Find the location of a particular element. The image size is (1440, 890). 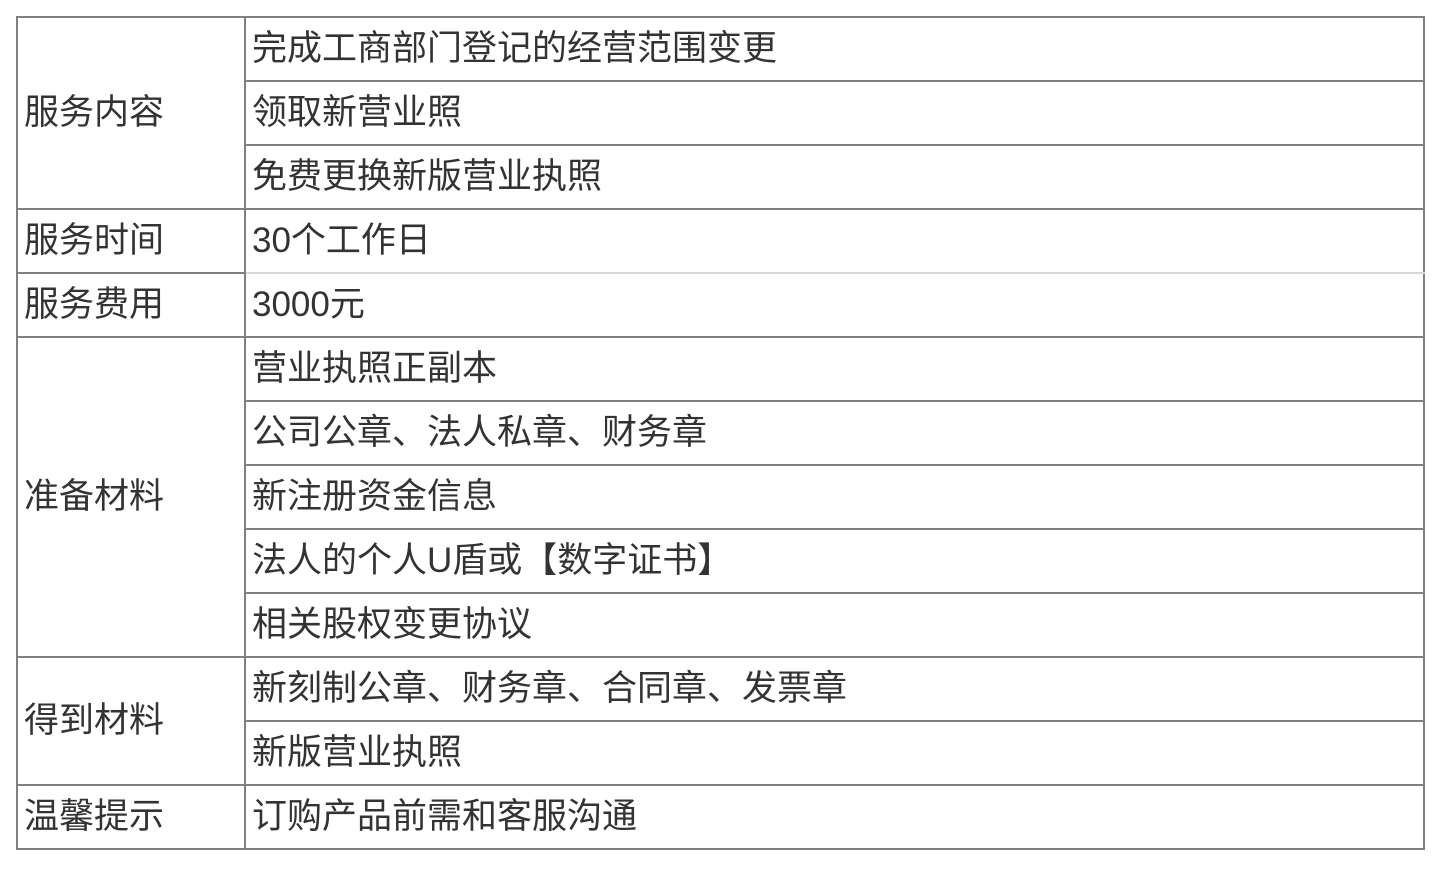

table-row: 相关股权变更协议 is located at coordinates (721, 625).